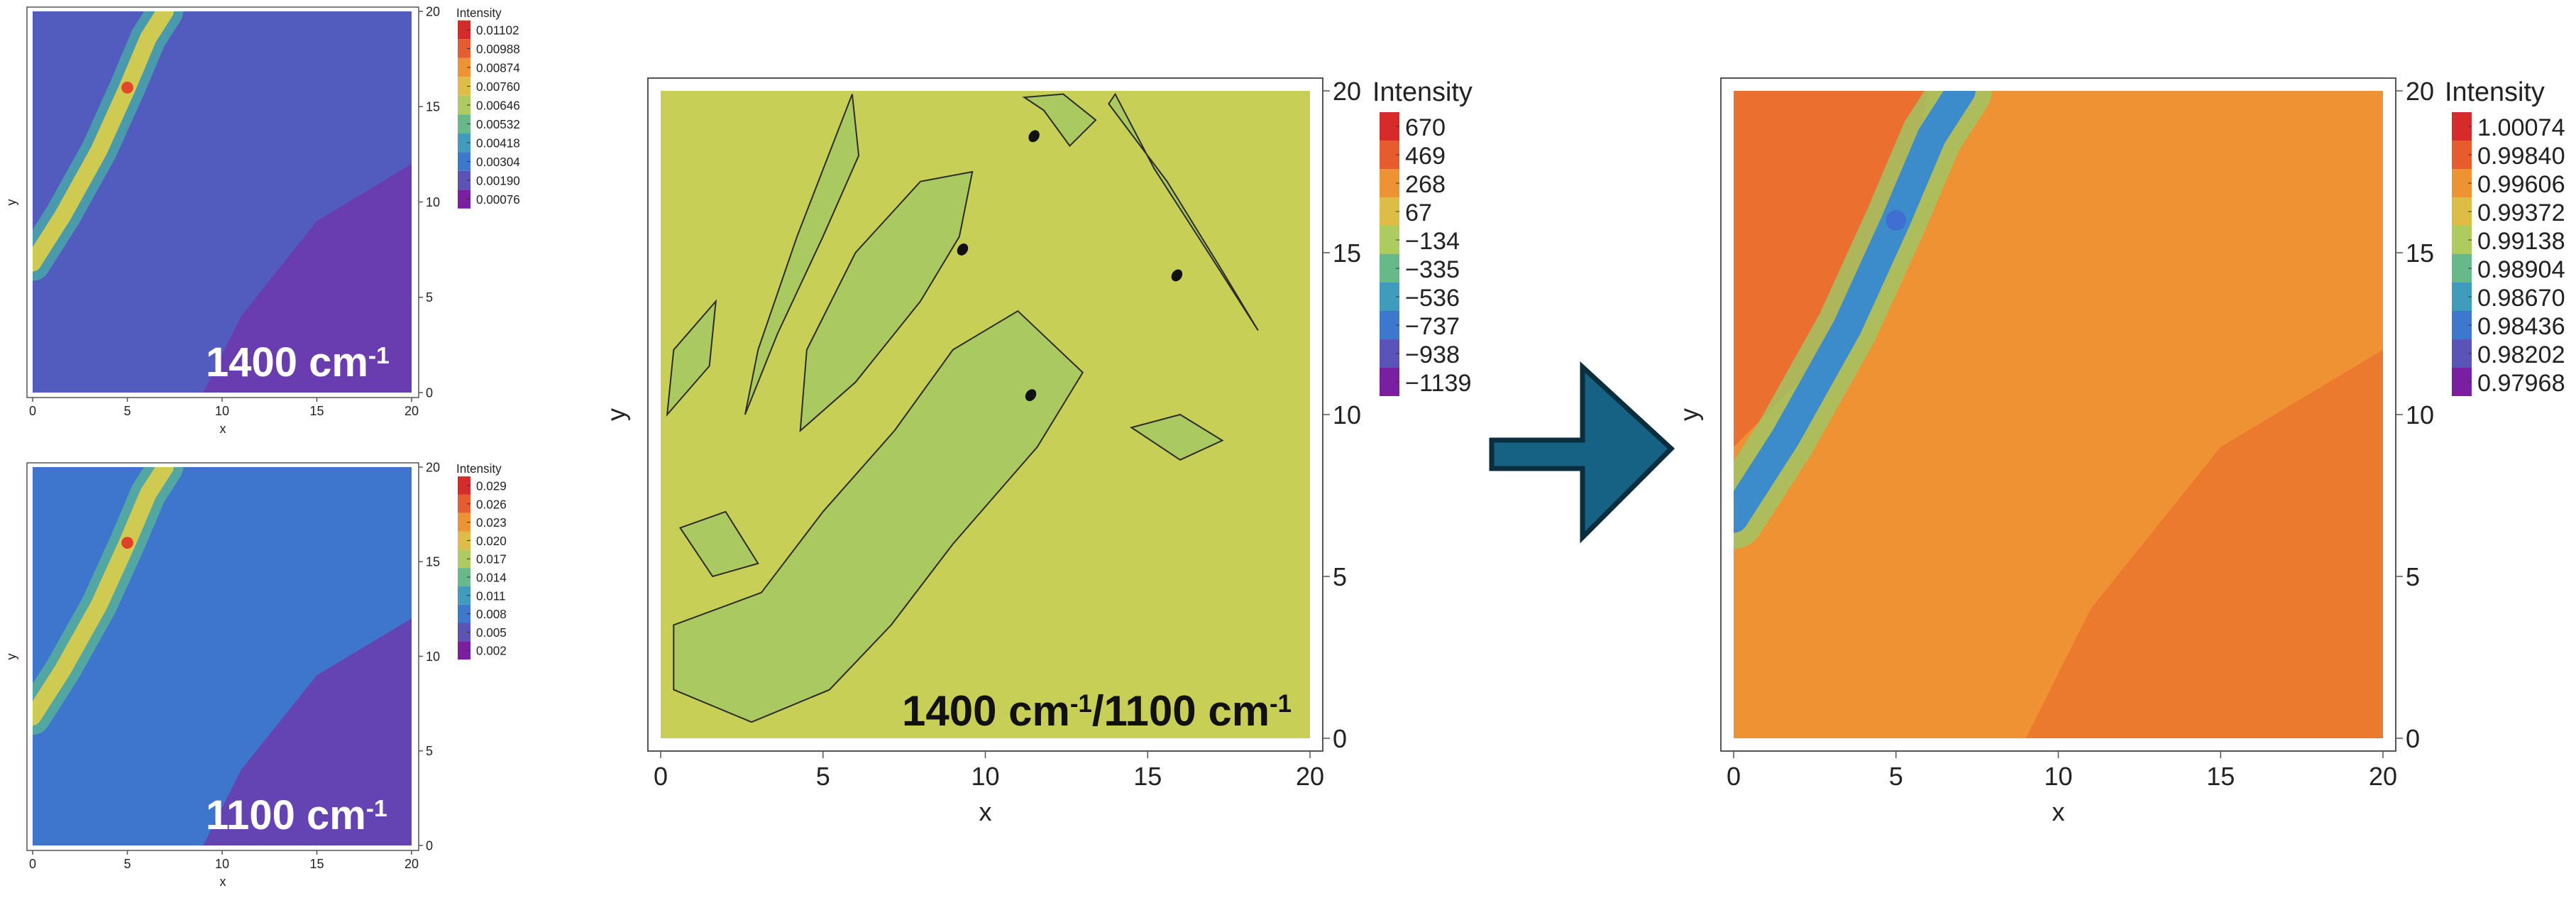 Image resolution: width=2576 pixels, height=898 pixels. Describe the element at coordinates (491, 504) in the screenshot. I see `legend-label: 0.026` at that location.